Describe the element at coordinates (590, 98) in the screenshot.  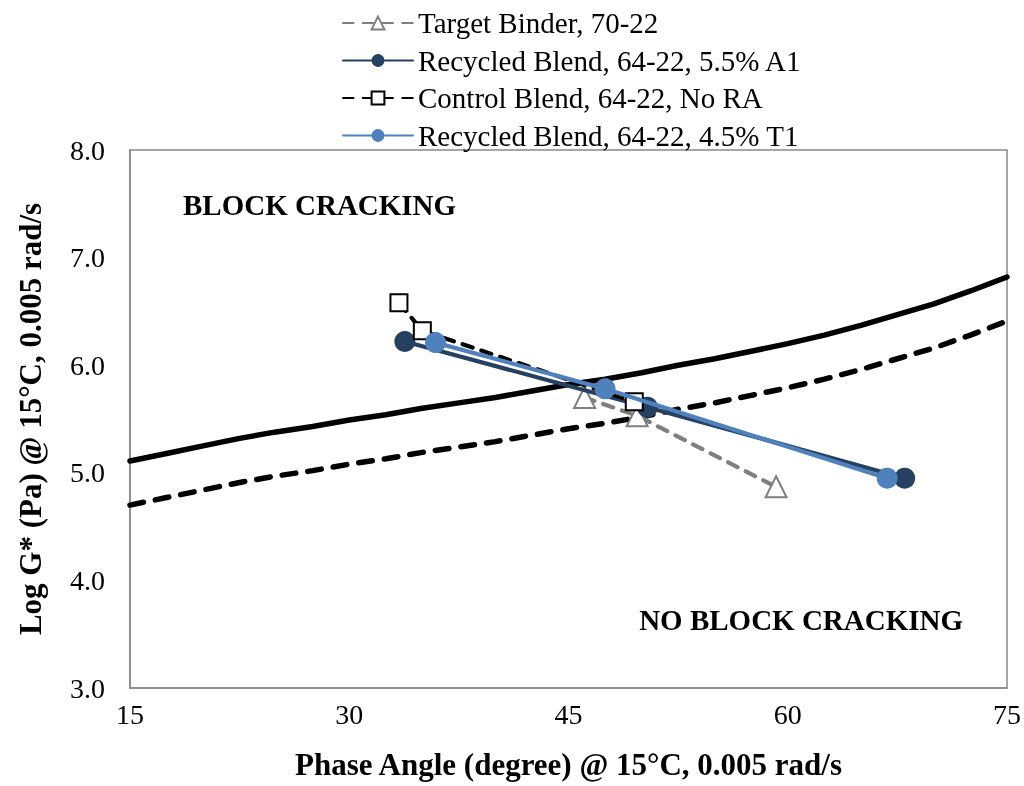
I see `legend-label: Control Blend, 64-22, No RA` at that location.